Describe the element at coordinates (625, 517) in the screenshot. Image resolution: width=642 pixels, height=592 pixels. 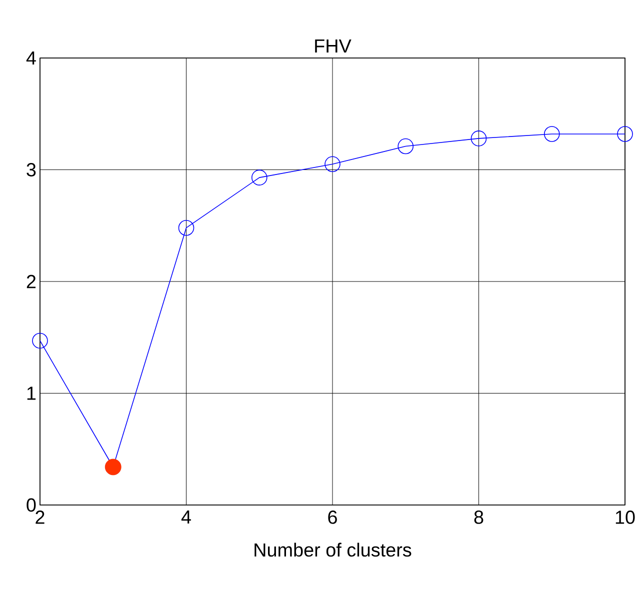
I see `x-tick-label: 10` at that location.